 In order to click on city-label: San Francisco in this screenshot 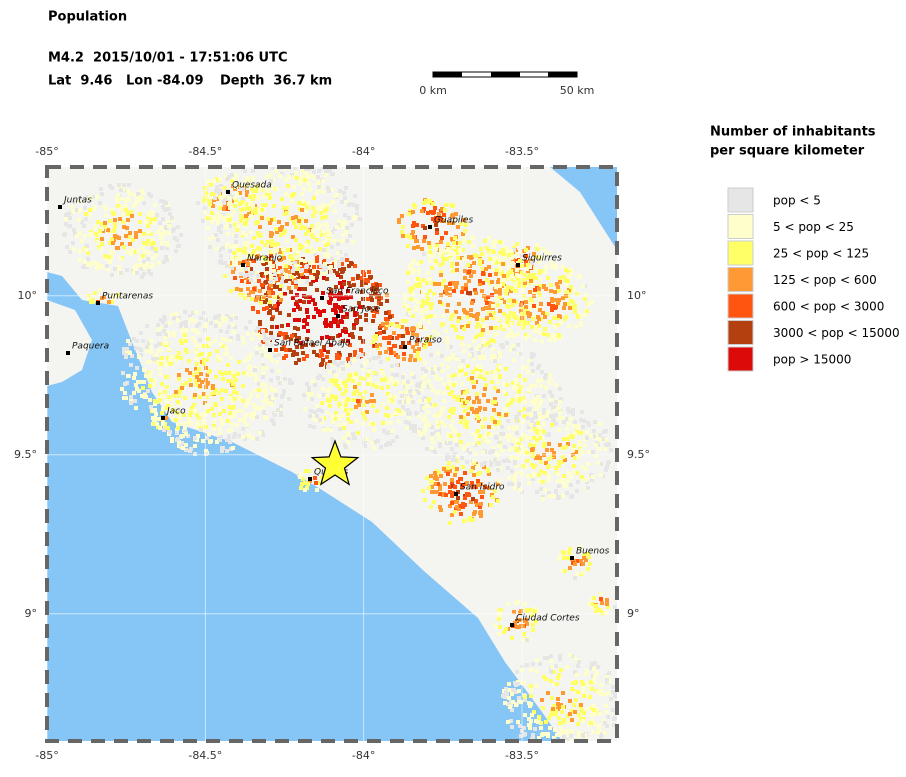, I will do `click(357, 292)`.